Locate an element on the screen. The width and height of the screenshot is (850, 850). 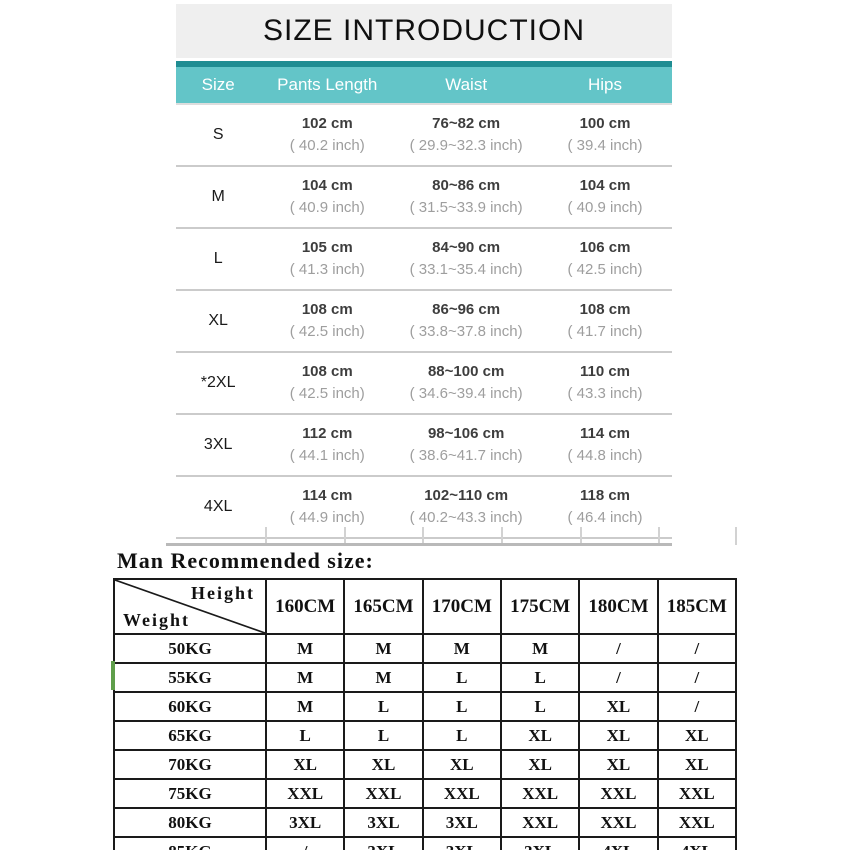
pants-length-cm: 105 cm is located at coordinates (327, 247).